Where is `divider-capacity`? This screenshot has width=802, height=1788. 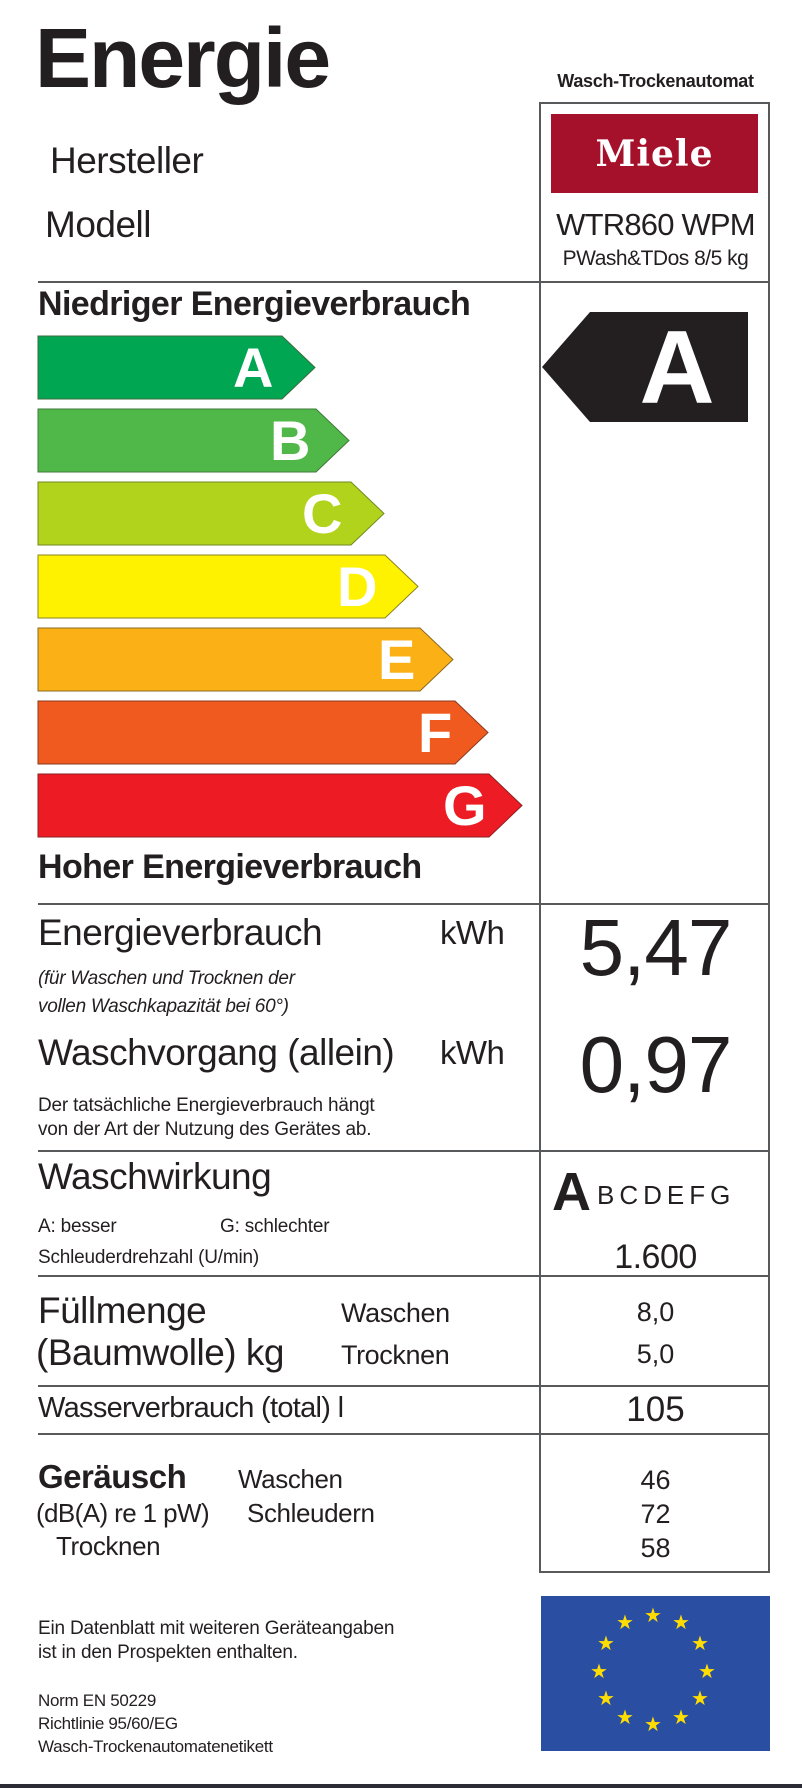
divider-capacity is located at coordinates (403, 1386).